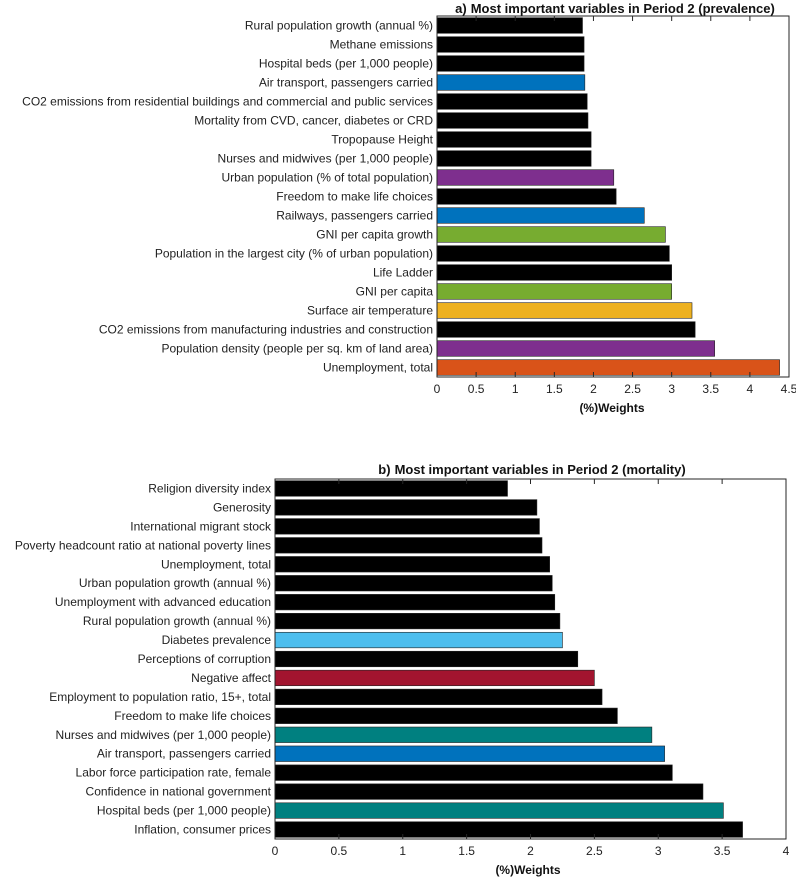  What do you see at coordinates (527, 870) in the screenshot?
I see `x-axis-label-mortality: (%)Weights` at bounding box center [527, 870].